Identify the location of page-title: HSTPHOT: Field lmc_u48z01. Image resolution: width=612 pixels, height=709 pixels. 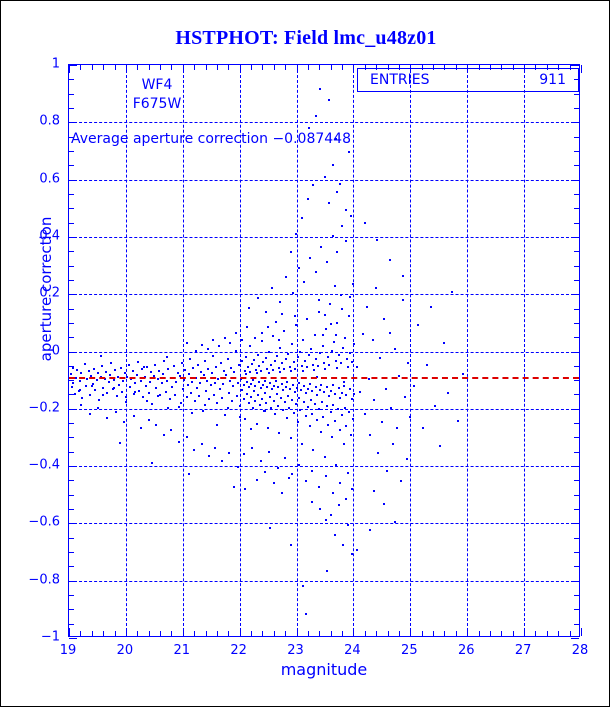
(306, 38).